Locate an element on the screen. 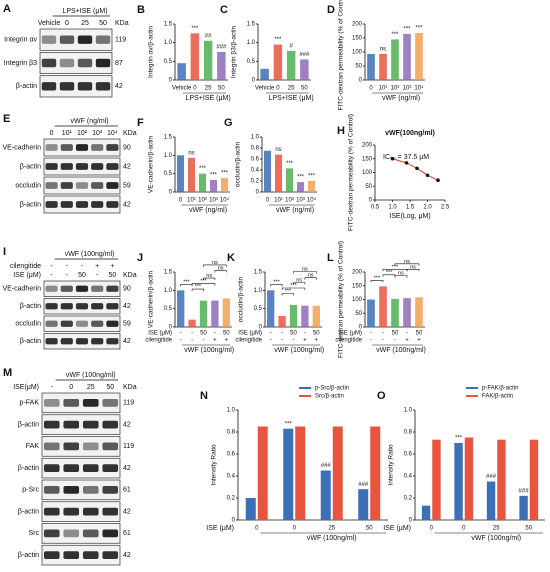  x-row-label: 50 is located at coordinates (293, 334).